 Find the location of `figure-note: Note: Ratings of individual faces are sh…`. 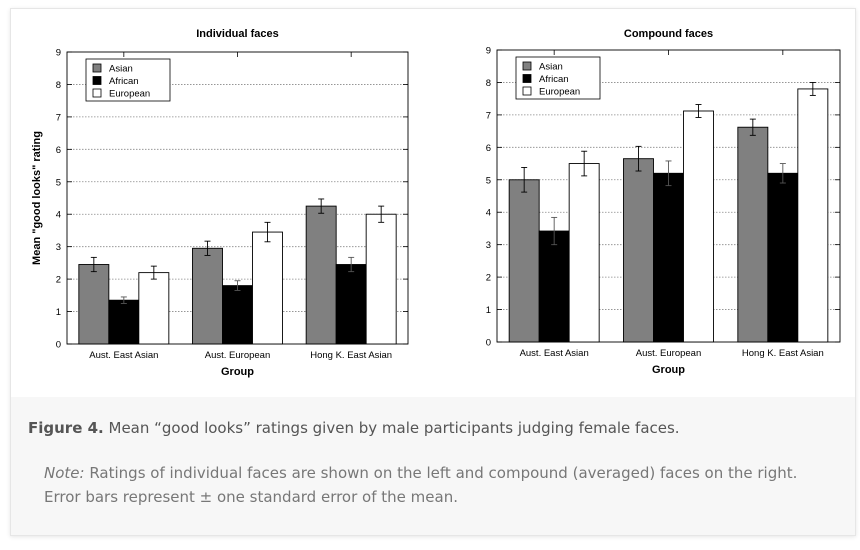

figure-note: Note: Ratings of individual faces are sh… is located at coordinates (434, 485).